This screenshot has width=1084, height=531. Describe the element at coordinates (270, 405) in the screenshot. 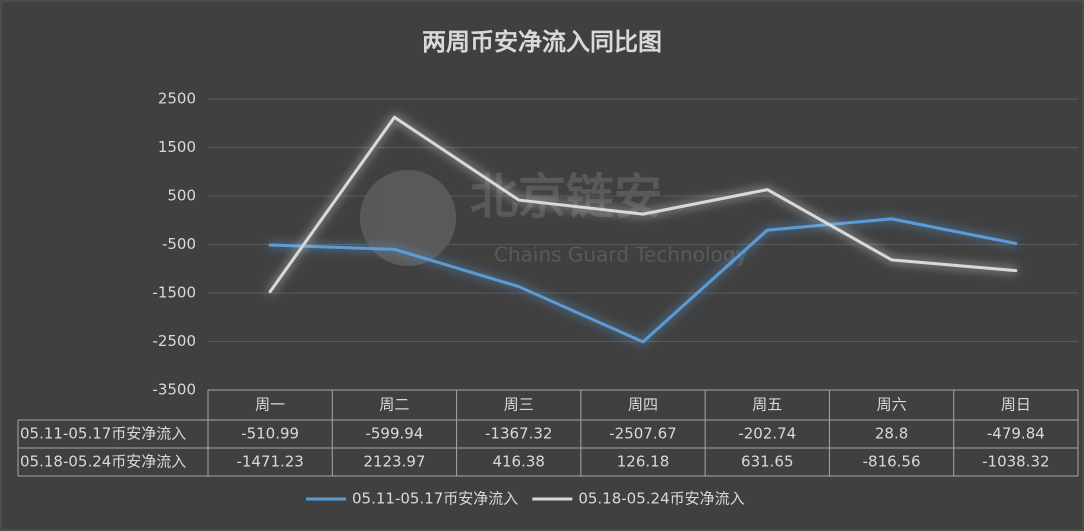

I see `x-tick-label: 周一` at that location.